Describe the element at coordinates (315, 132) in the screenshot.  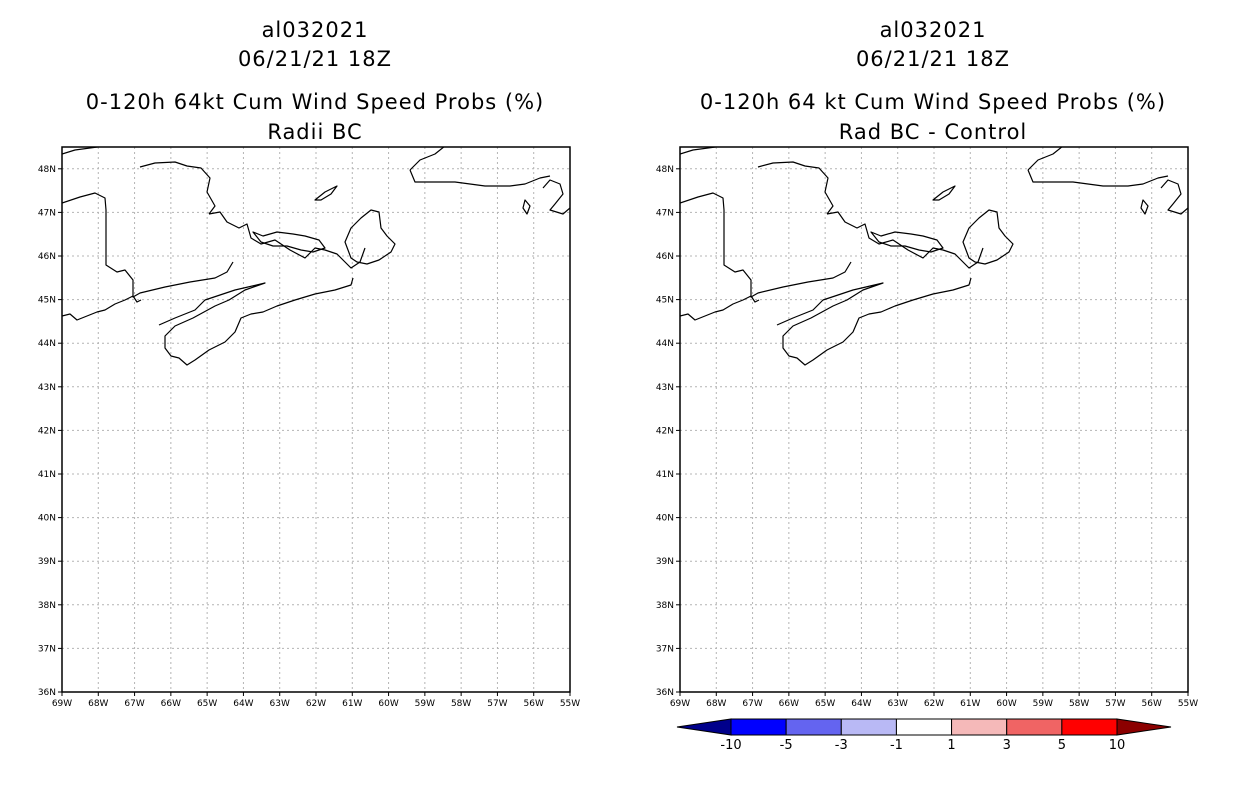
I see `plot-subtitle: Radii BC` at that location.